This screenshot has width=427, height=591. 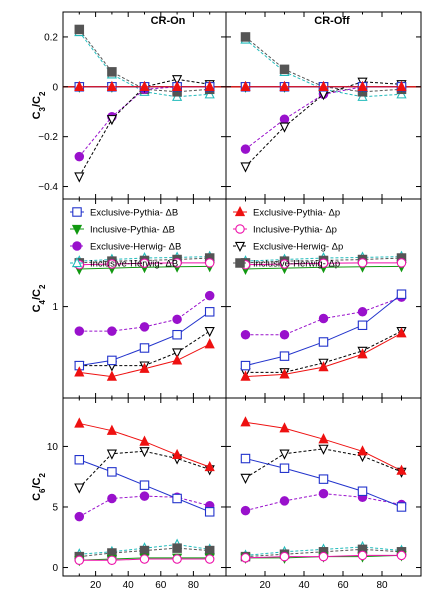 What do you see at coordinates (323, 354) in the screenshot?
I see `series-exP-r1-p1` at bounding box center [323, 354].